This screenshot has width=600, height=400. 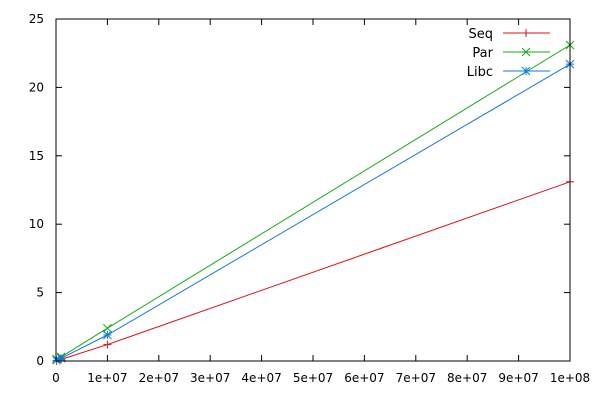 I want to click on x-tick-label: 6e+07, so click(x=364, y=378).